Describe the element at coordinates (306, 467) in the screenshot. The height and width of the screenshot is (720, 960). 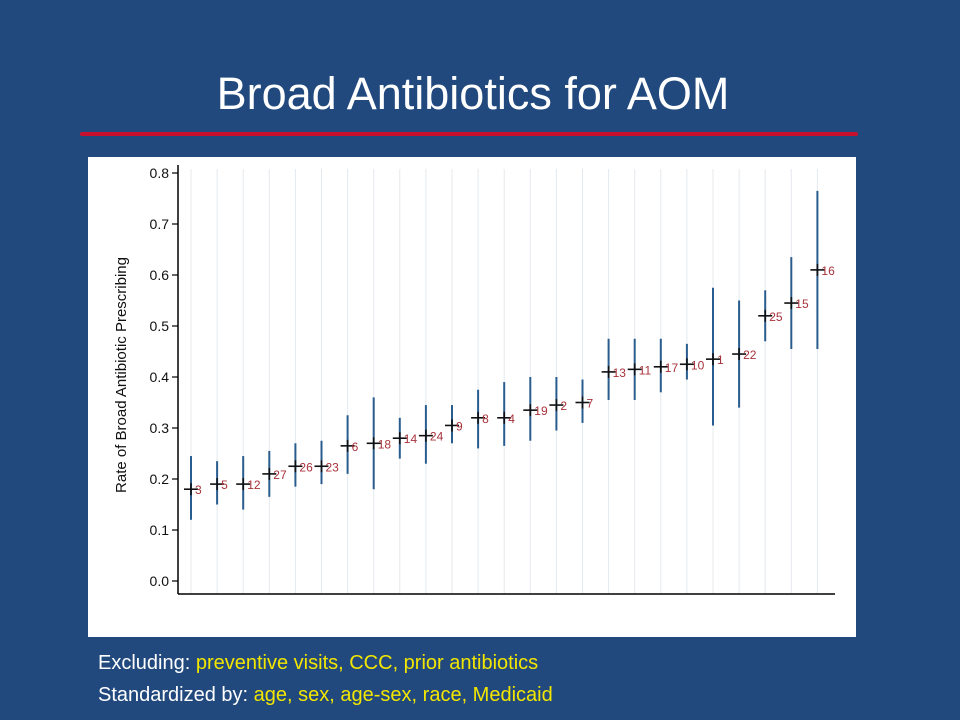
I see `point-label: 26` at that location.